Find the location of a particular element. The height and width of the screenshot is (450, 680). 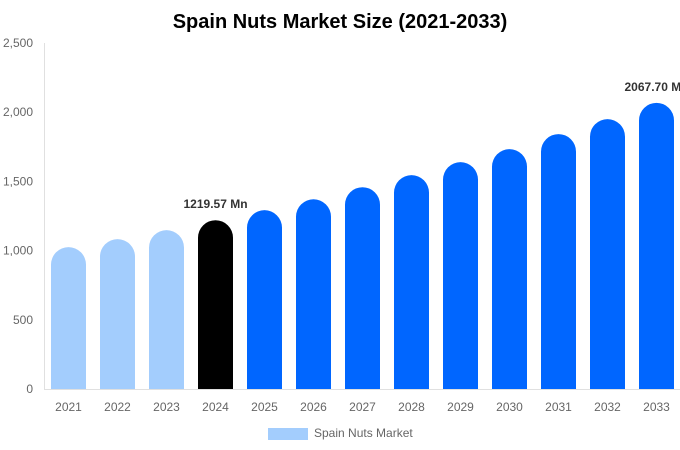

bar-2024 is located at coordinates (215, 304).